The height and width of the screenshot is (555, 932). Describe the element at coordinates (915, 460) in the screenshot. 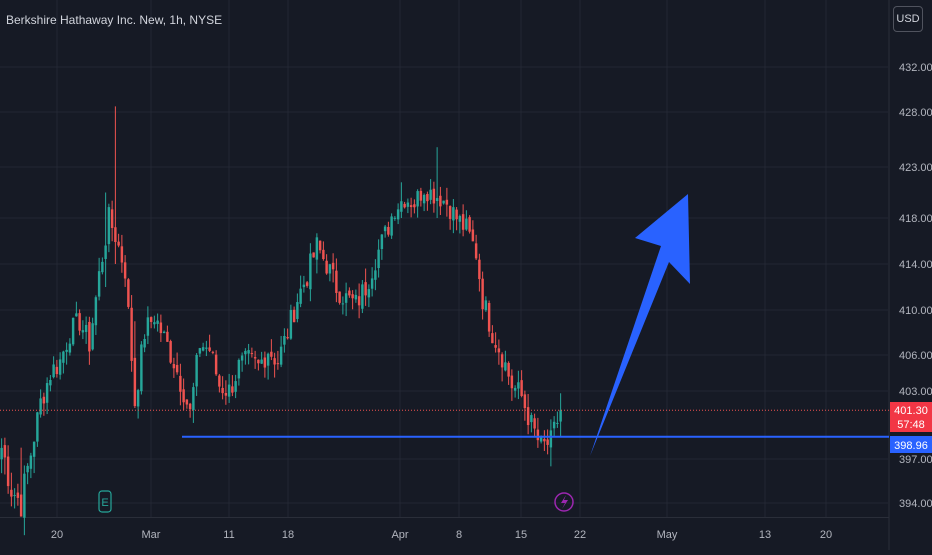

I see `y-tick-label: 397.00` at that location.